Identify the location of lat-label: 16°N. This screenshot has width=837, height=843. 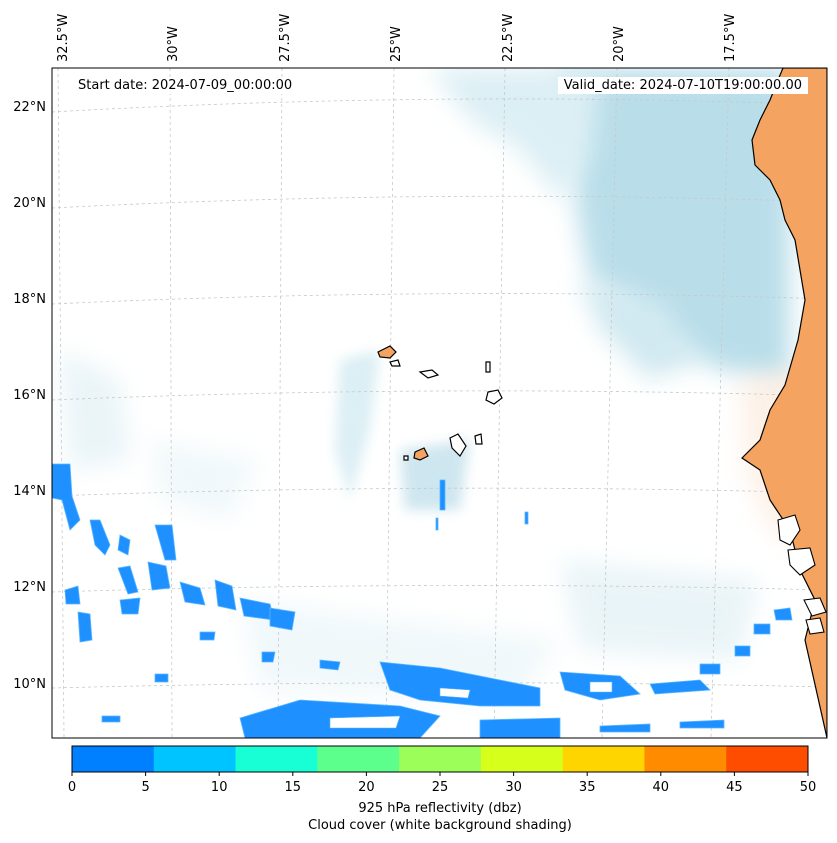
(29, 395).